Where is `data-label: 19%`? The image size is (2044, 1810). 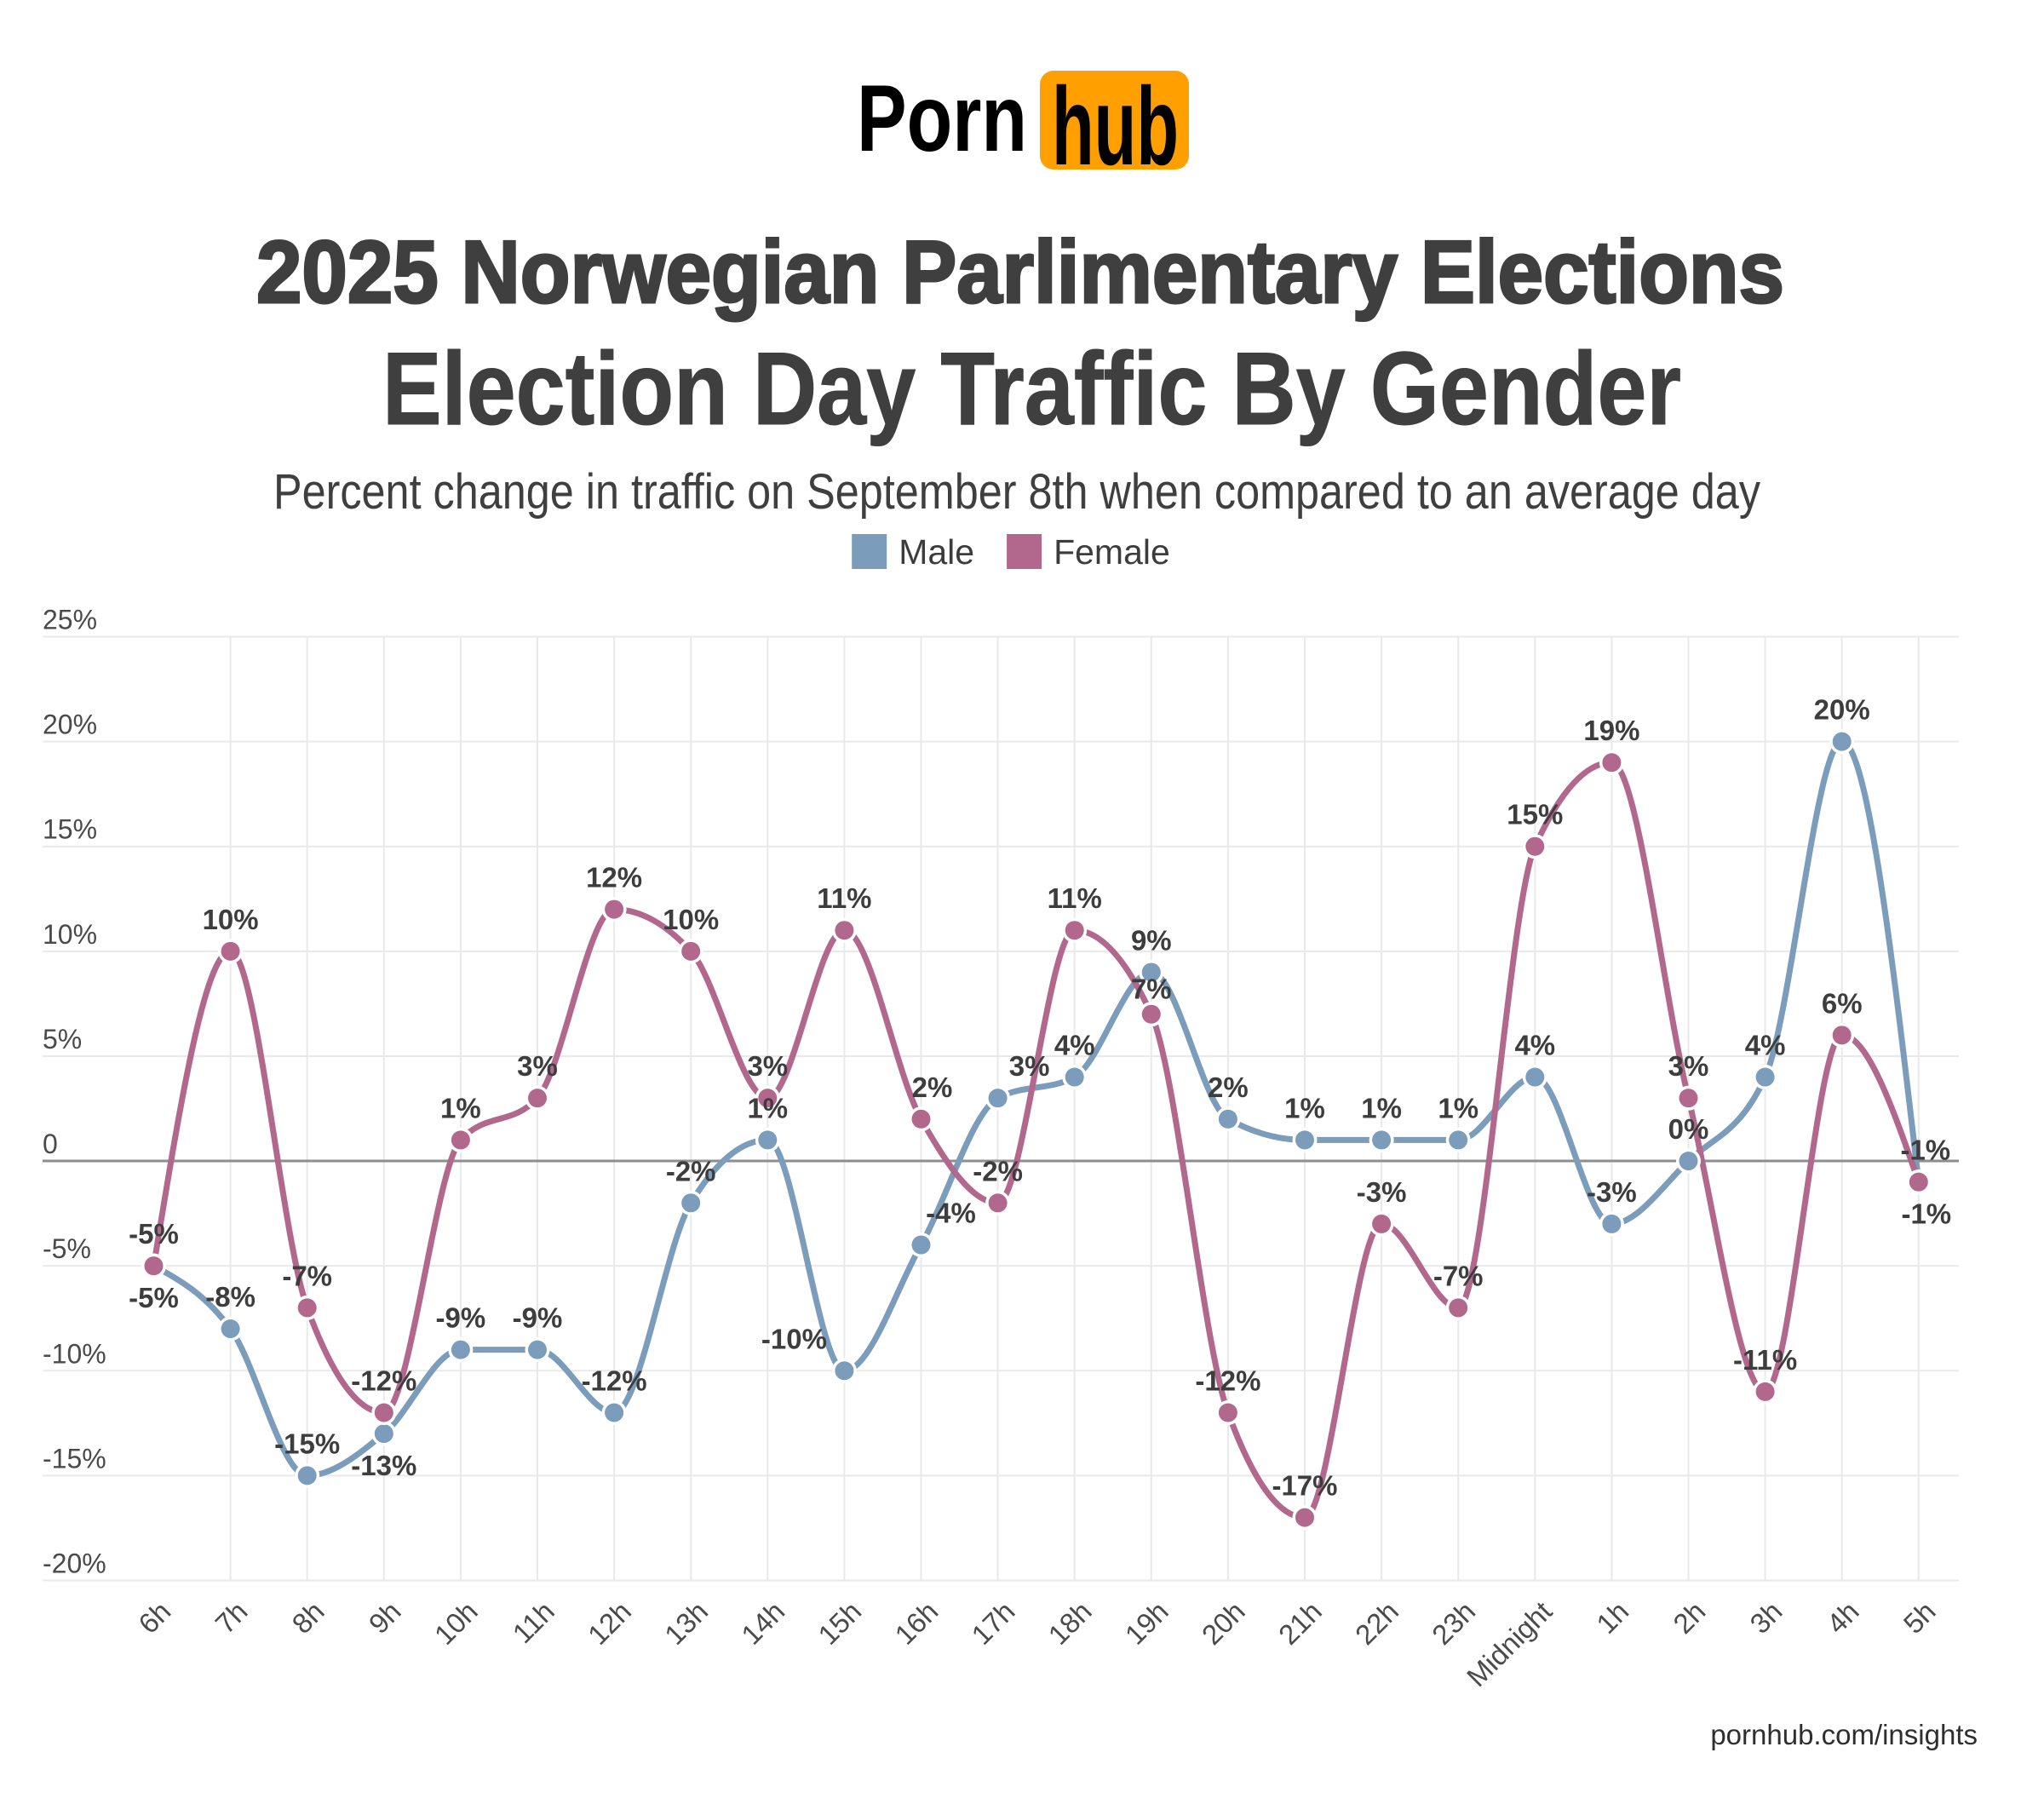
data-label: 19% is located at coordinates (1611, 730).